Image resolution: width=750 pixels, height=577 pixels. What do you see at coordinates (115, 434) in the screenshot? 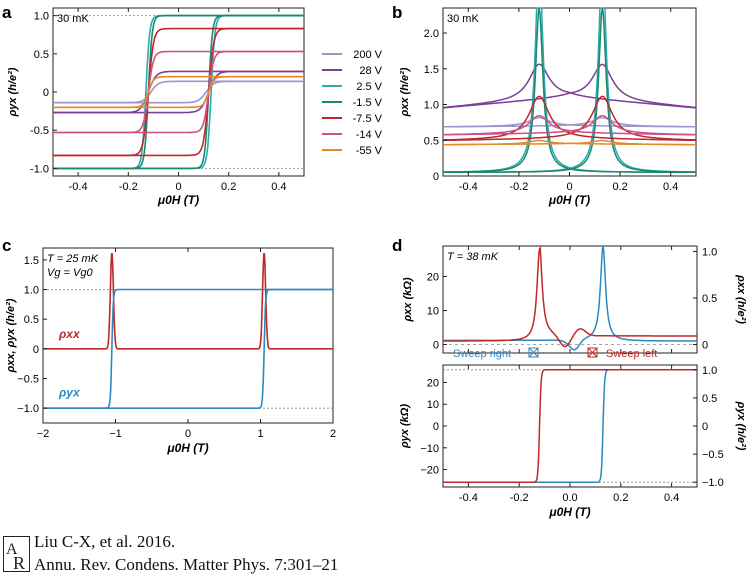
I see `panel-c-xtick-label: −1` at bounding box center [115, 434].